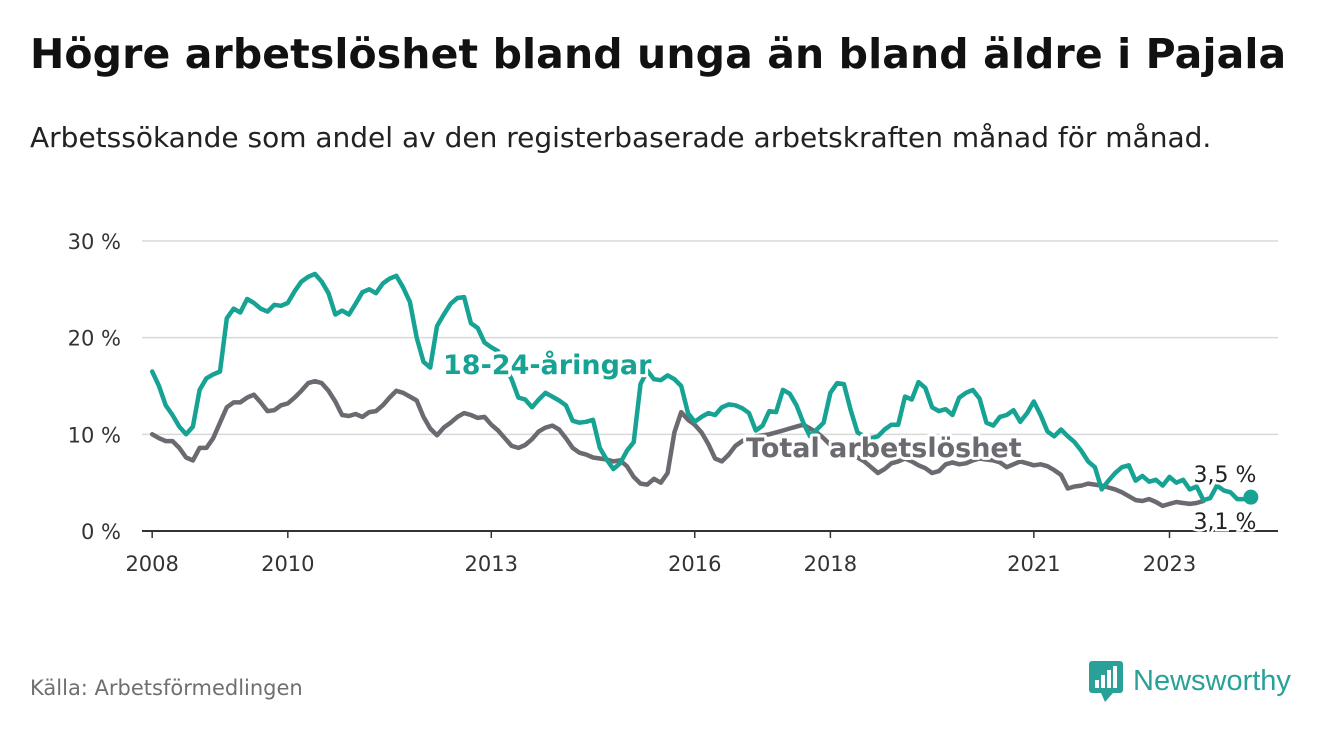 The image size is (1340, 734). What do you see at coordinates (1251, 497) in the screenshot?
I see `youth-end-marker` at bounding box center [1251, 497].